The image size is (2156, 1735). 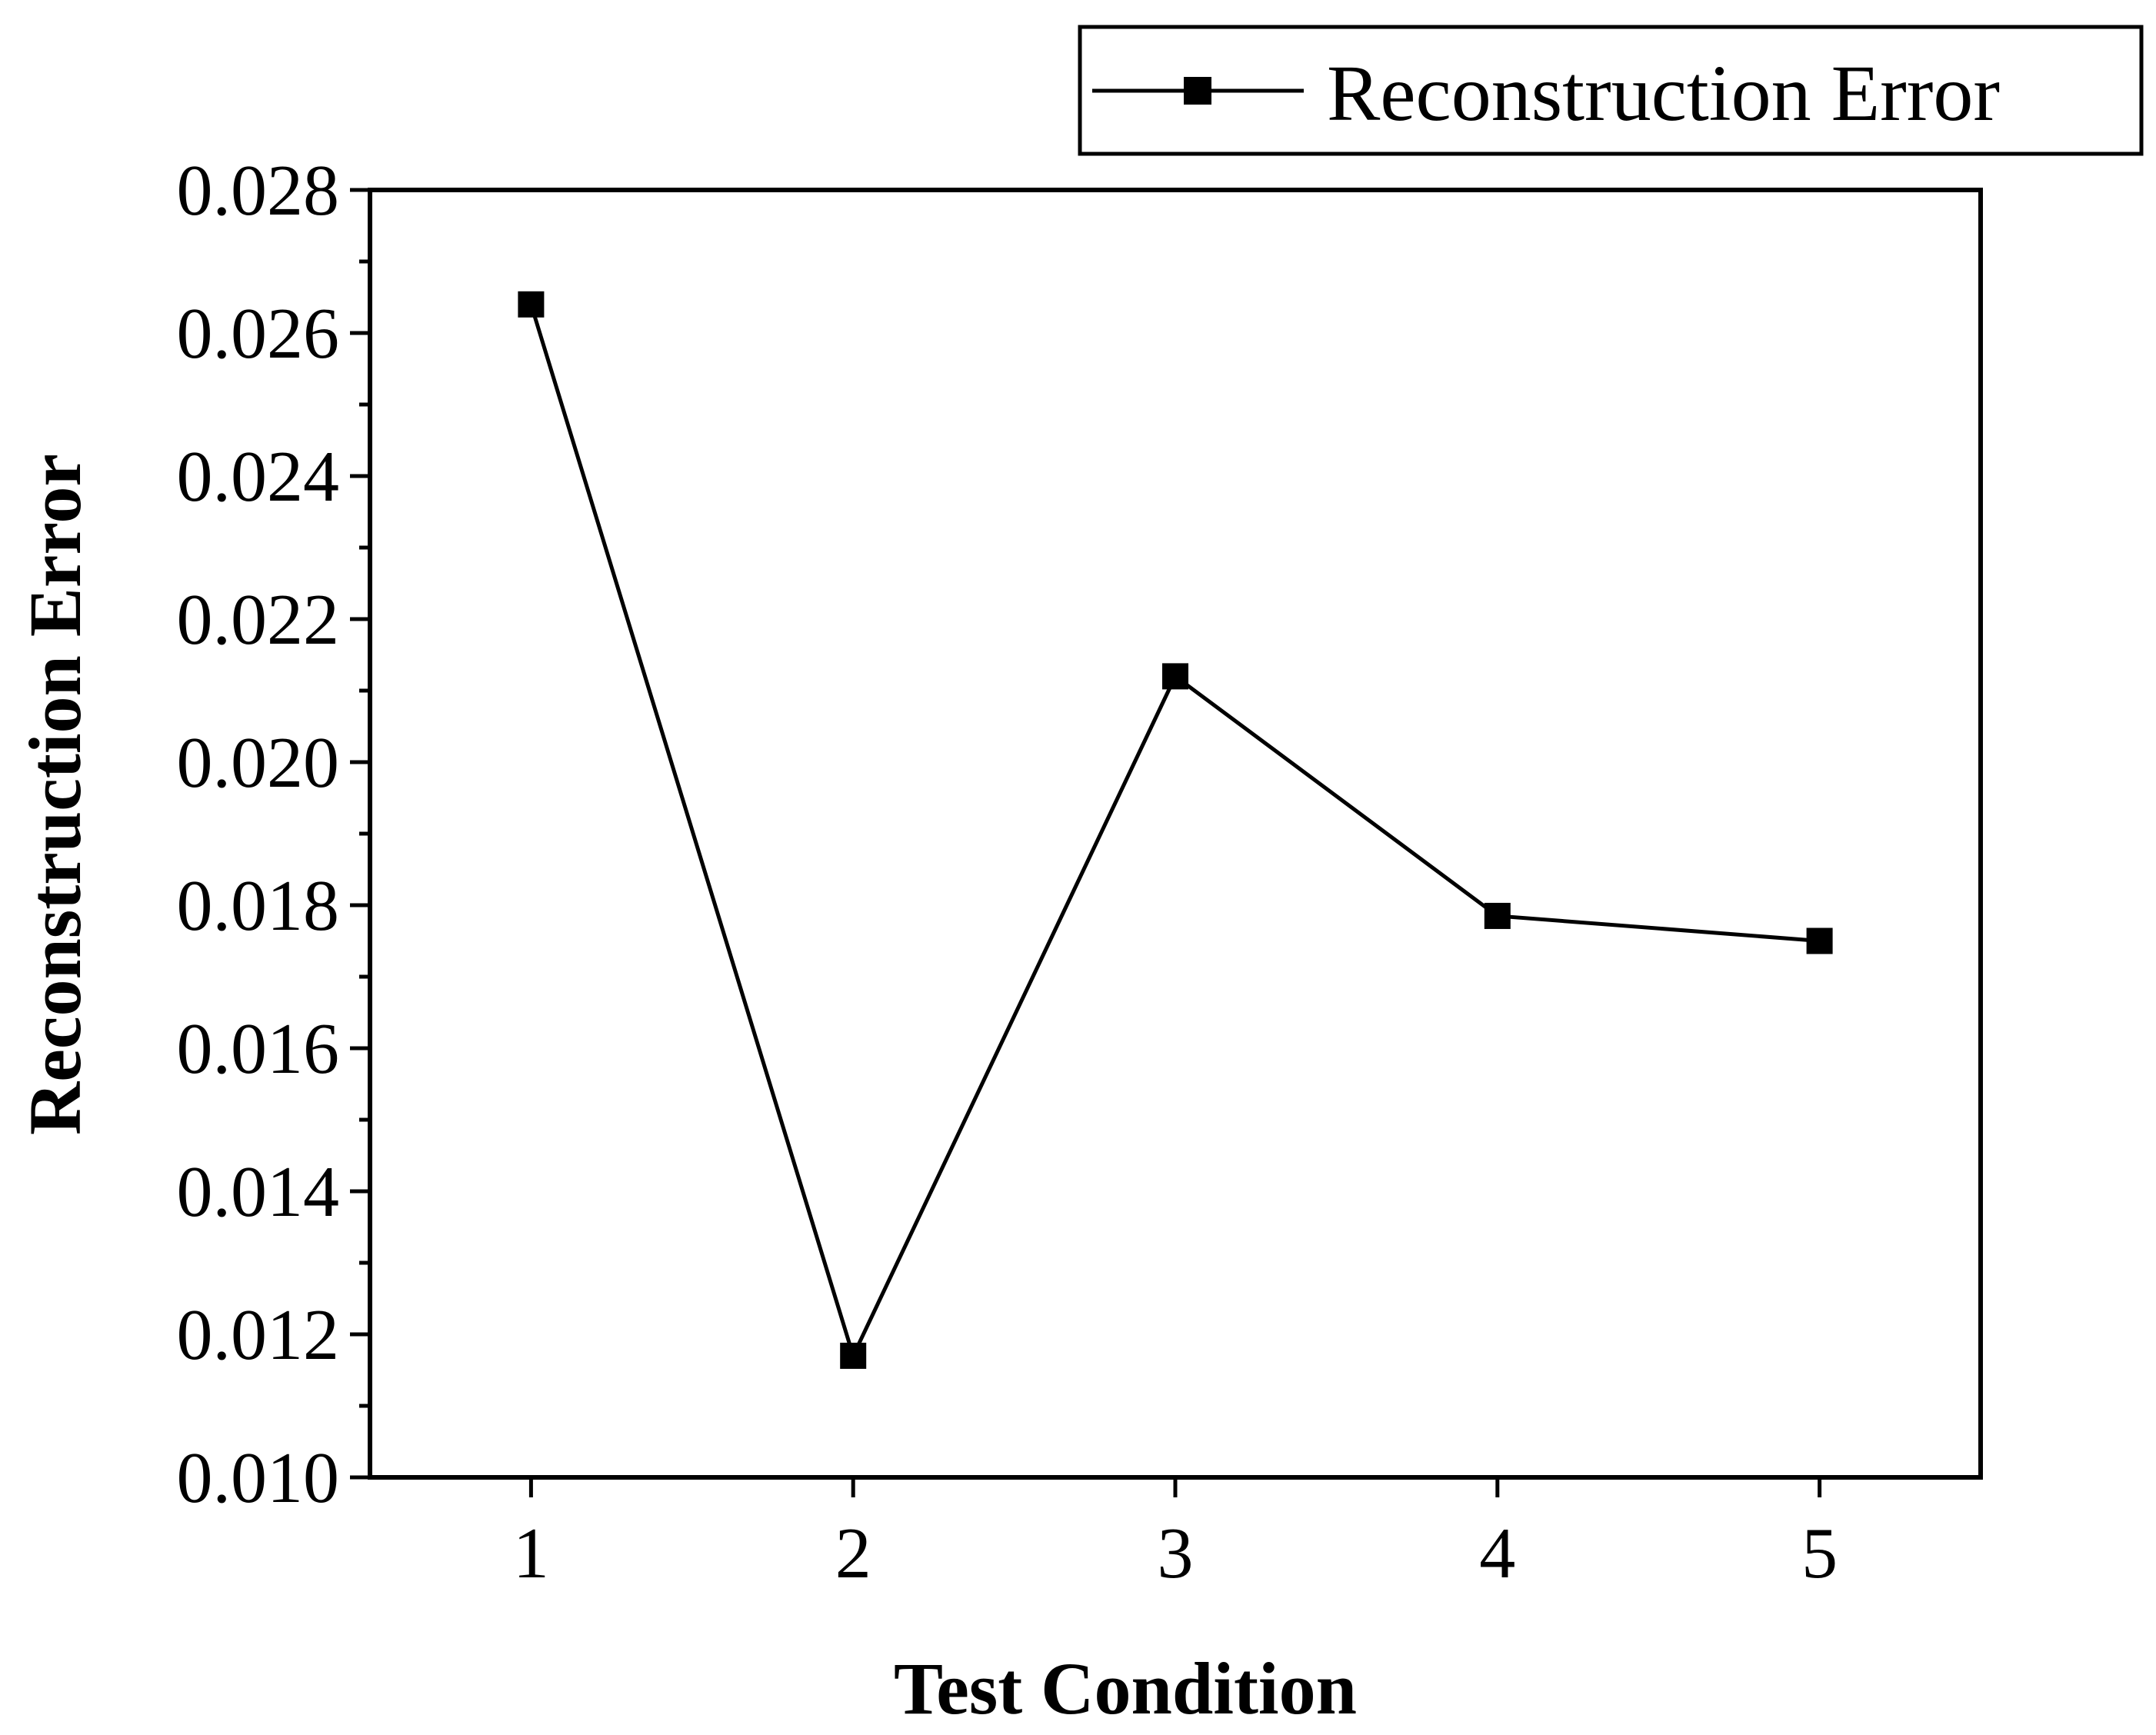 I want to click on y-tick-label: 0.022, so click(x=258, y=620).